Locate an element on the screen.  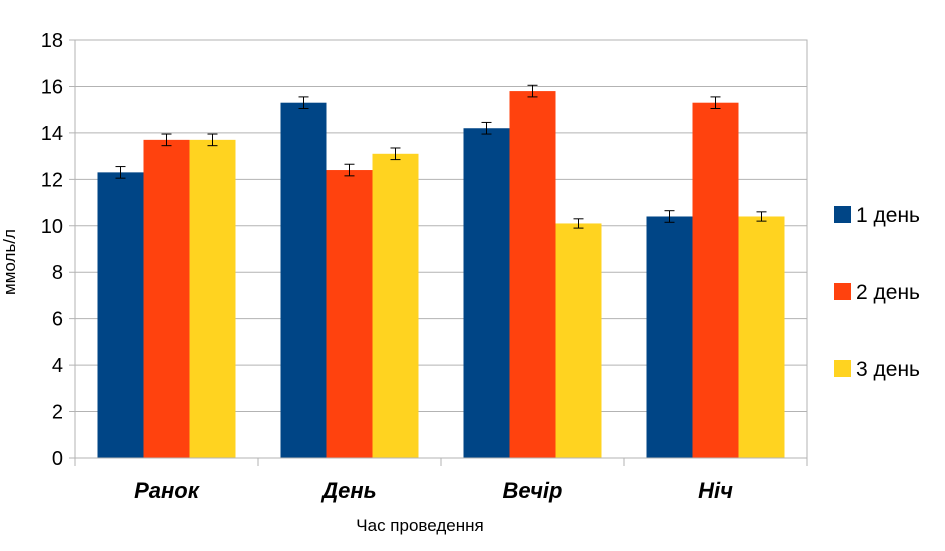
y-tick-label: 16 is located at coordinates (52, 87).